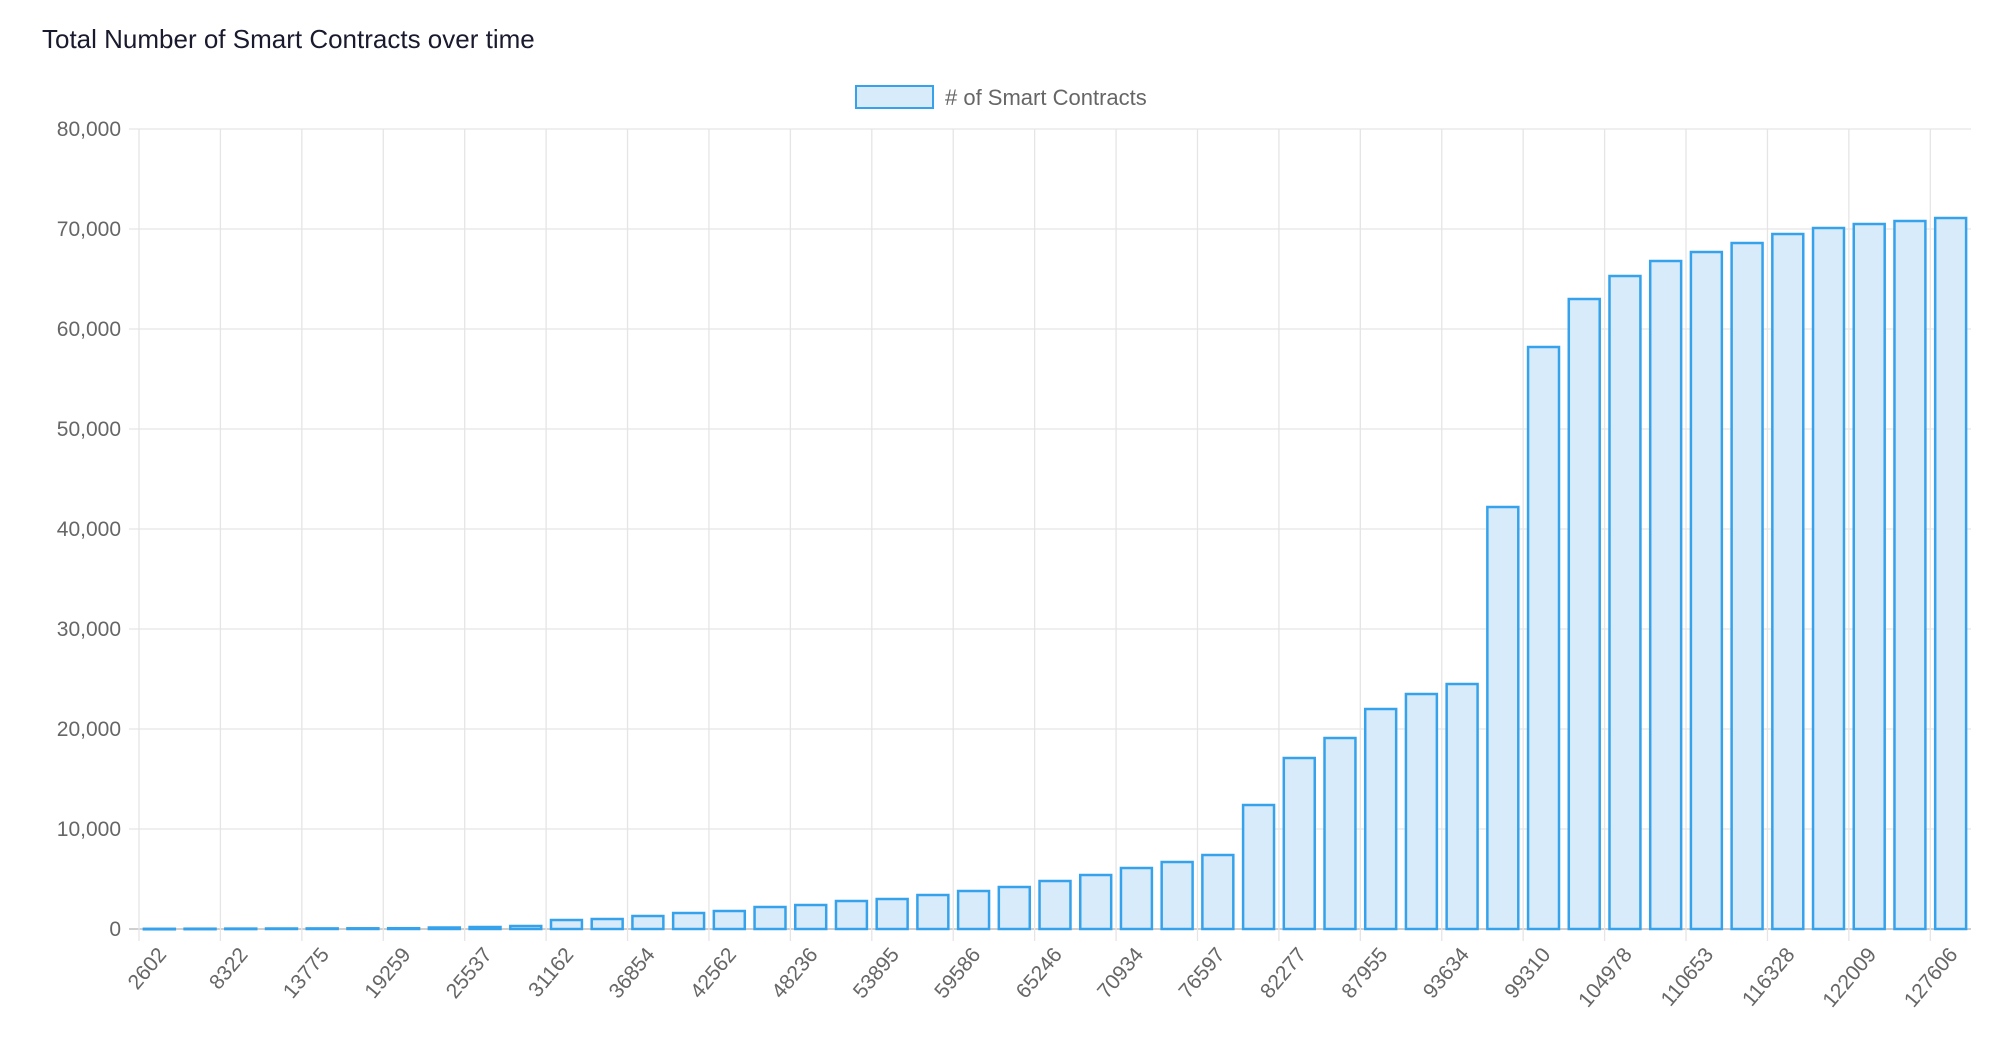 This screenshot has width=2000, height=1052. I want to click on y-tick-label: 50,000, so click(89, 429).